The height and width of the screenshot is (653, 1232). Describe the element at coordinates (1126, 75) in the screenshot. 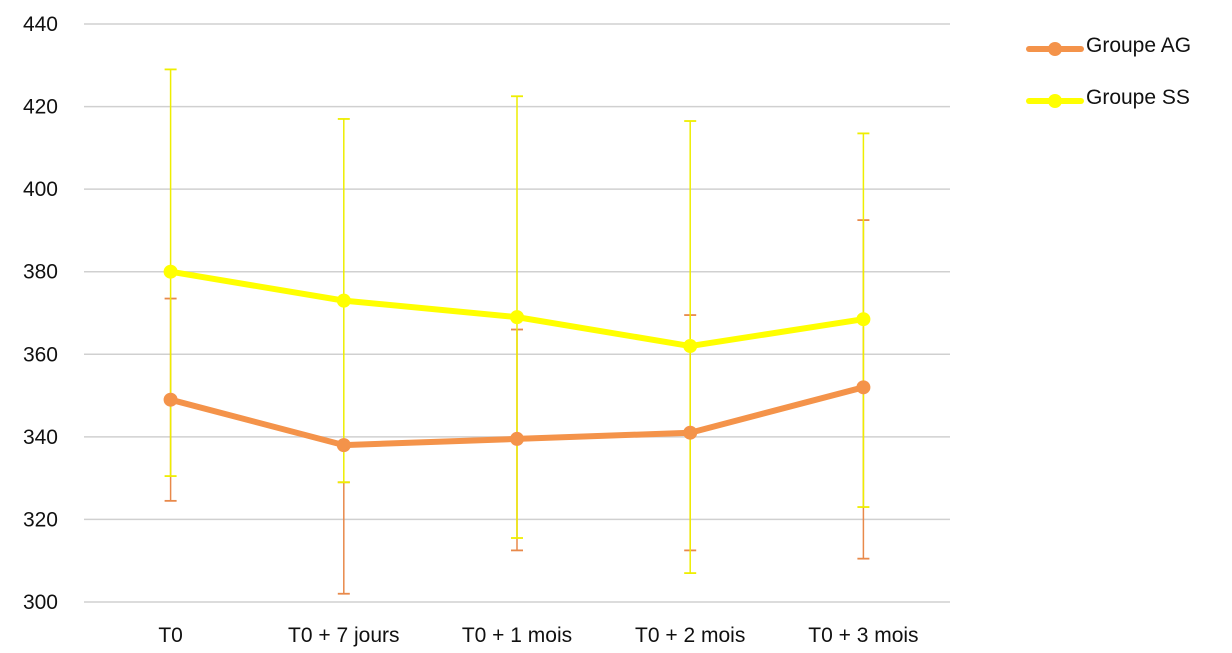

I see `legend: Groupe AG Groupe SS` at that location.